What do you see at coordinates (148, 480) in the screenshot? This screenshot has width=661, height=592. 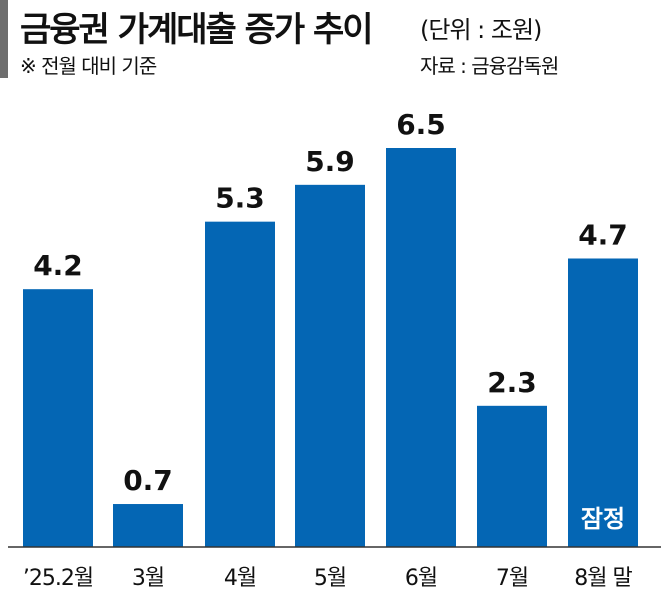 I see `value-label: 0.7` at bounding box center [148, 480].